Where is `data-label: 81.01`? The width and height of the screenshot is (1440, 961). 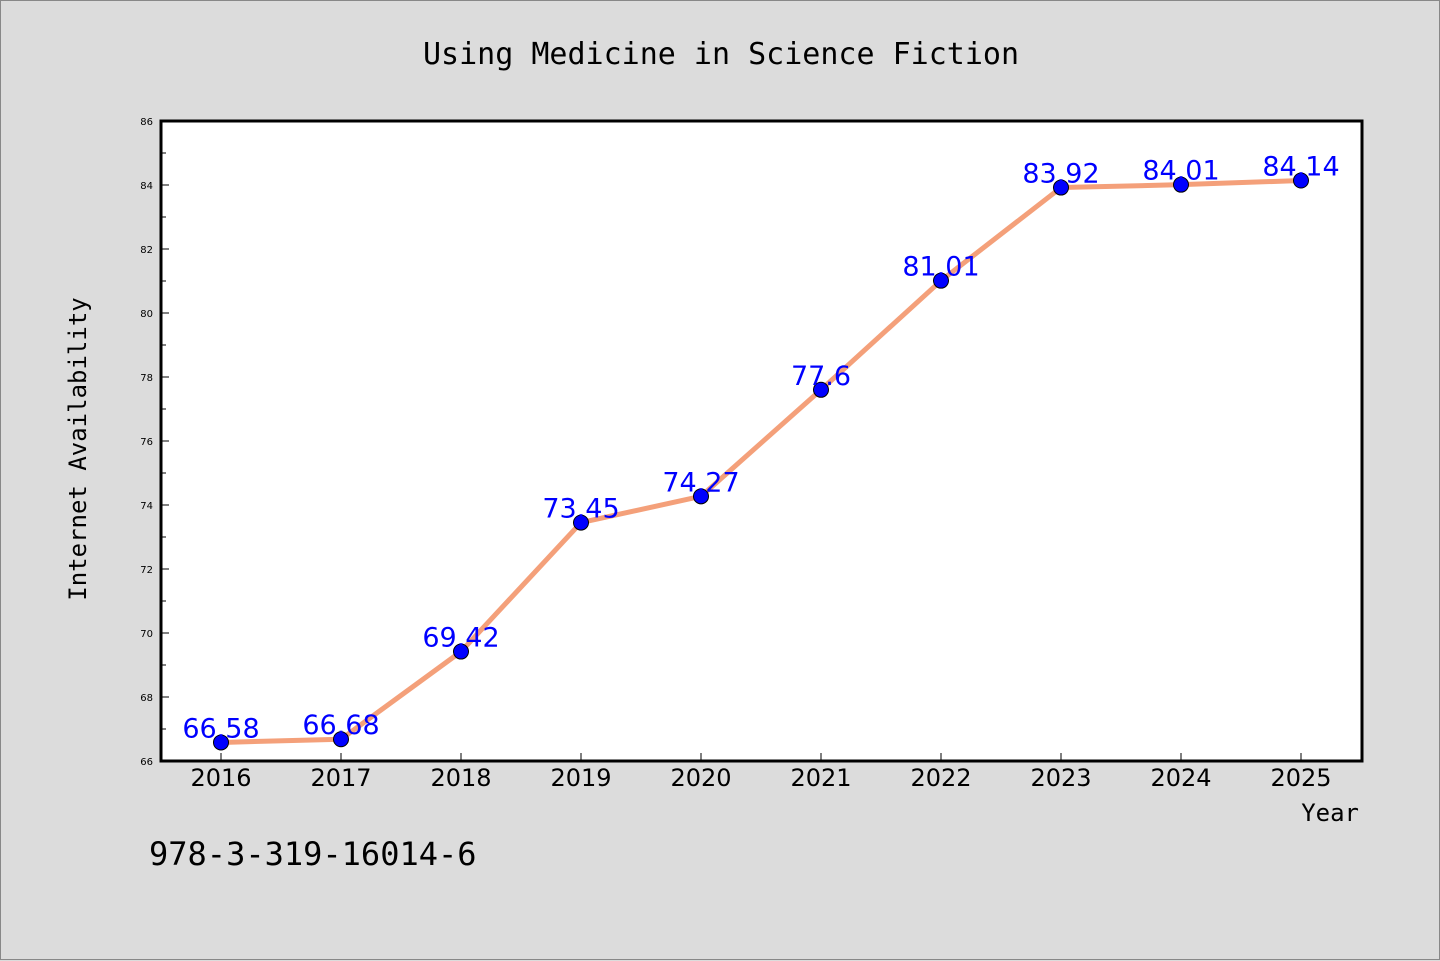 data-label: 81.01 is located at coordinates (940, 267).